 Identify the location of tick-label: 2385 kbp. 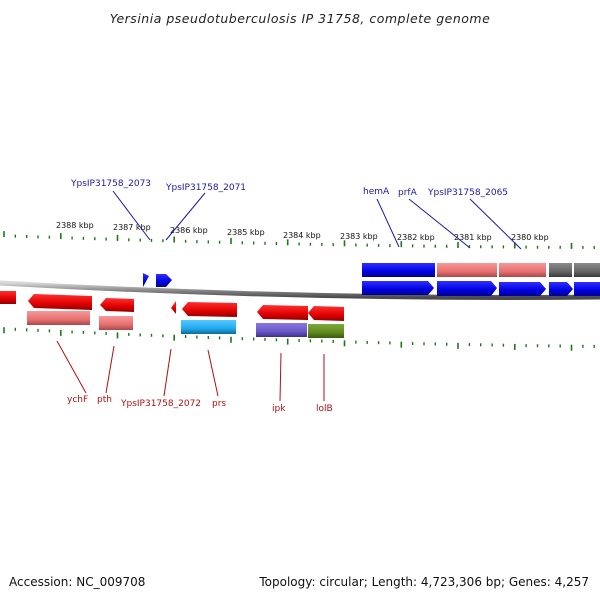
(246, 232).